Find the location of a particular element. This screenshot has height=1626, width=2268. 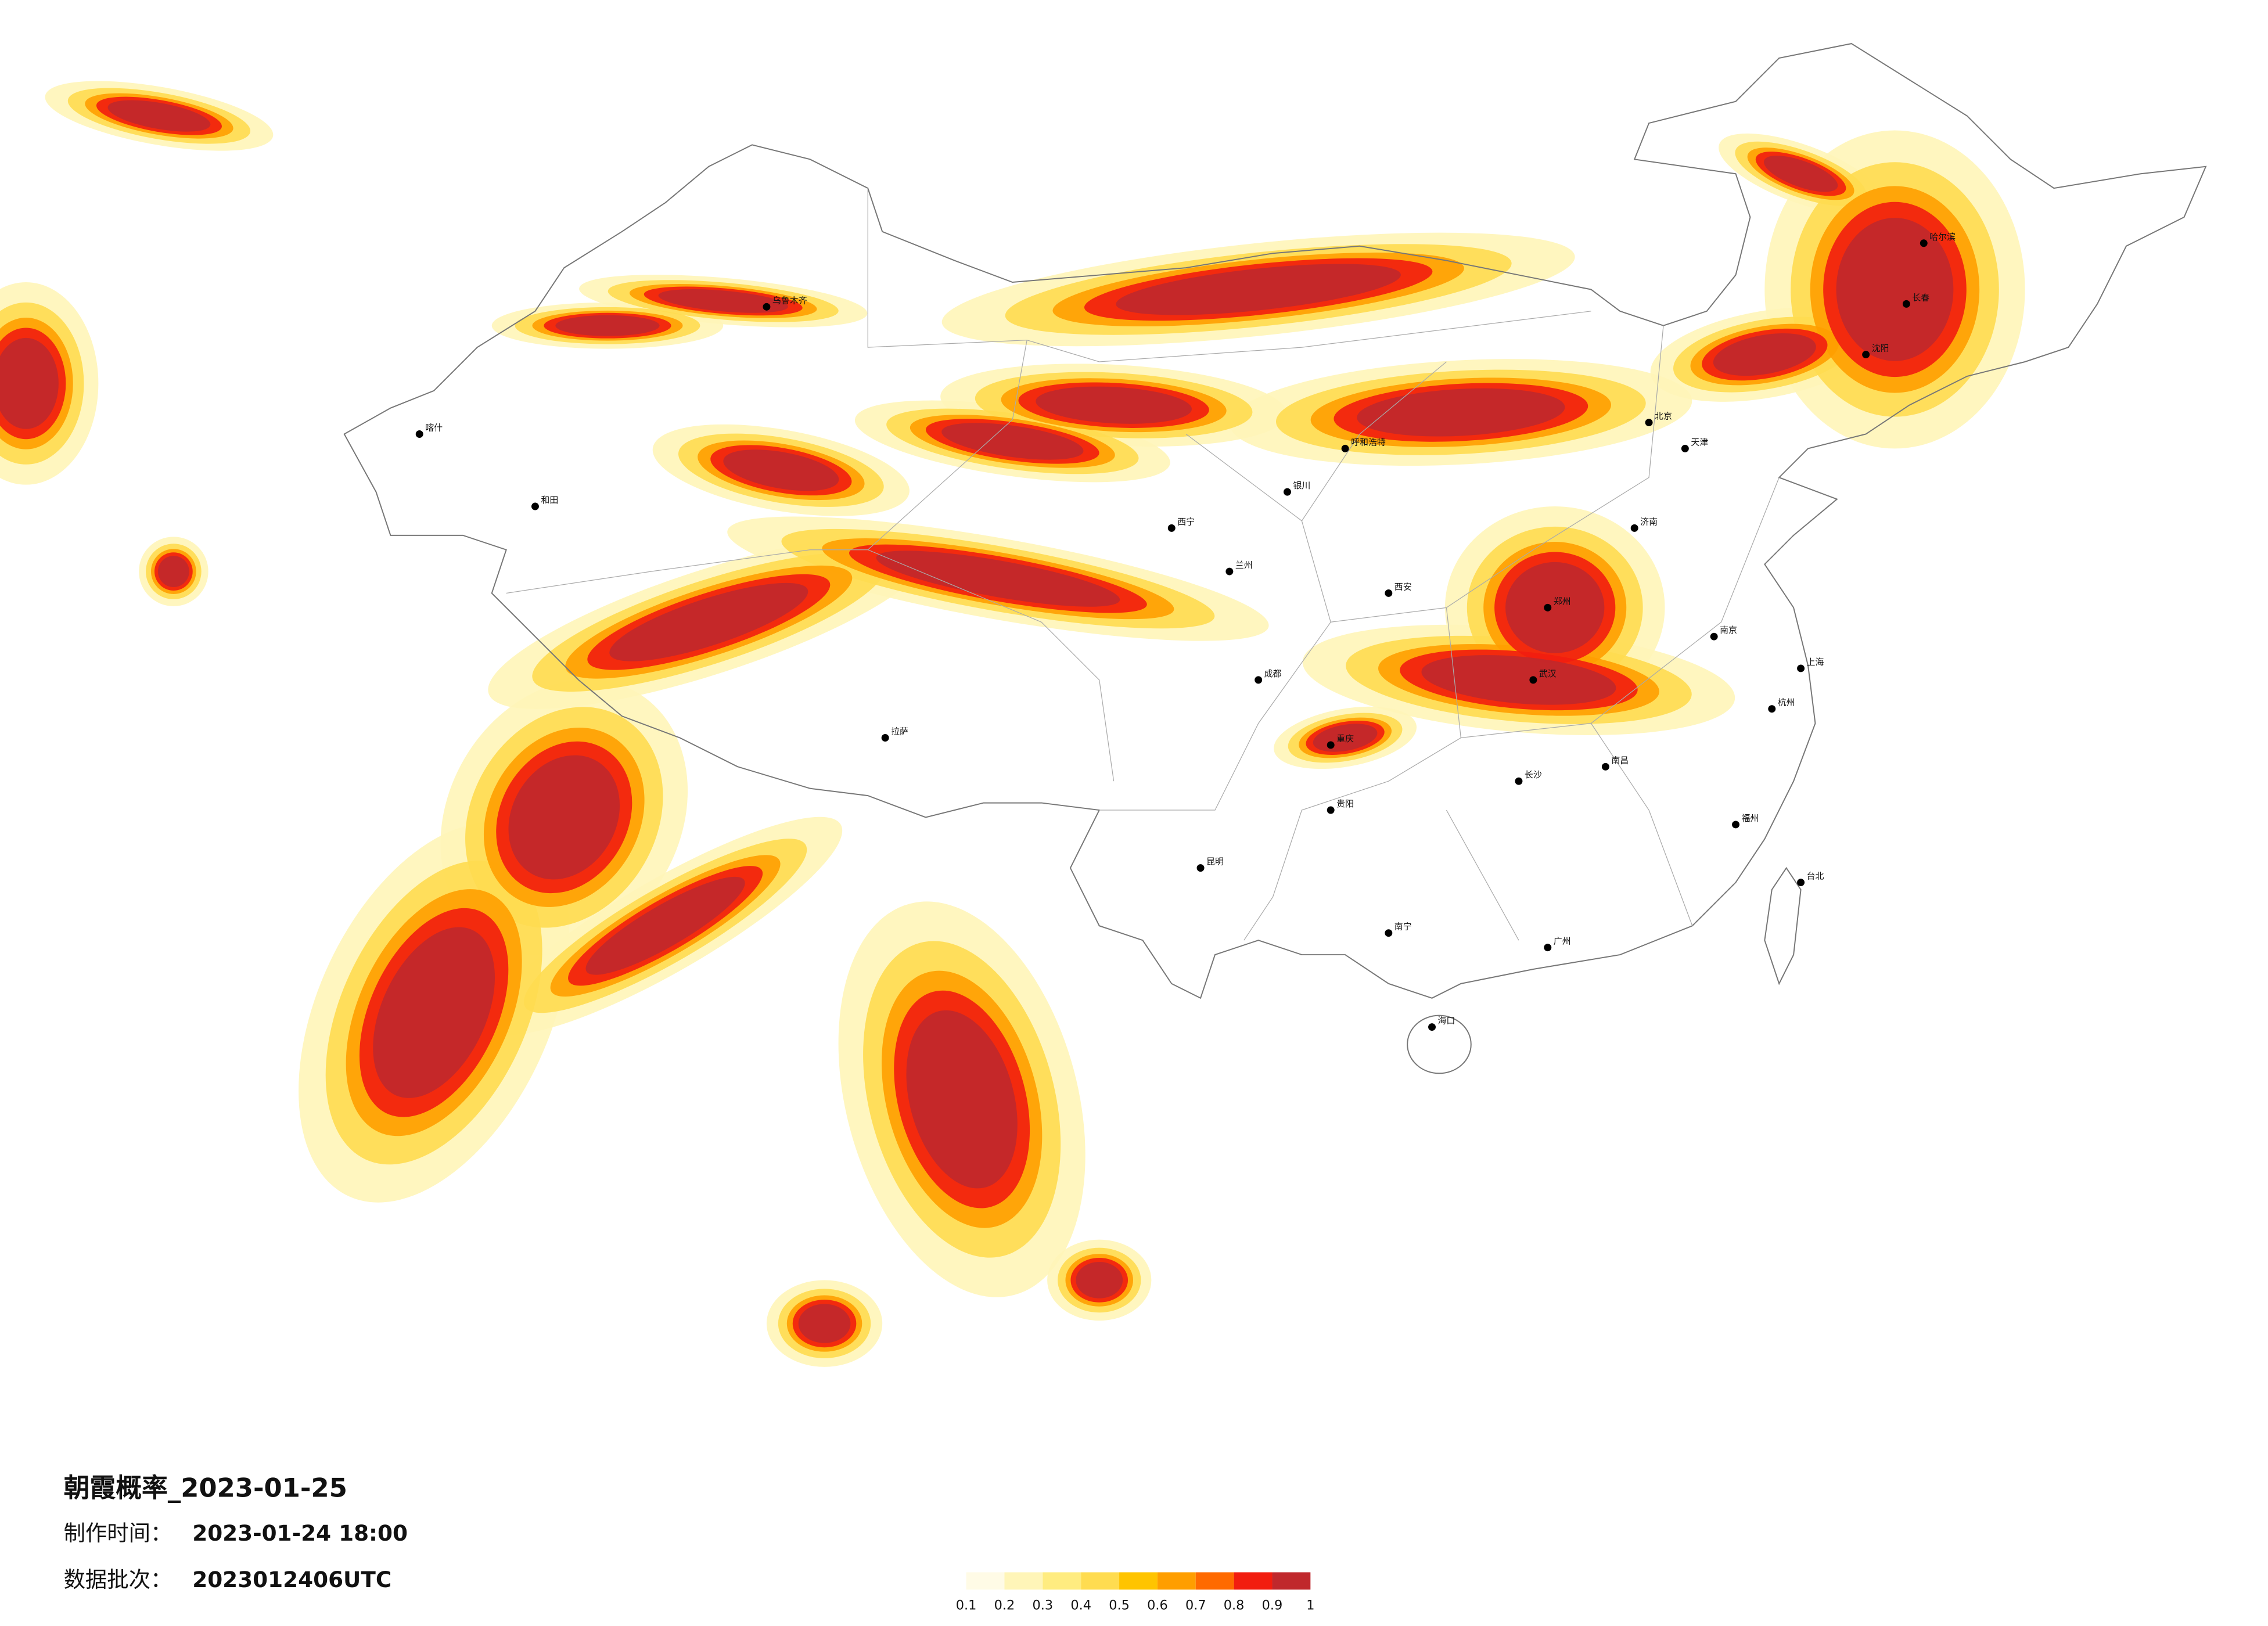

taiwan is located at coordinates (1783, 925).